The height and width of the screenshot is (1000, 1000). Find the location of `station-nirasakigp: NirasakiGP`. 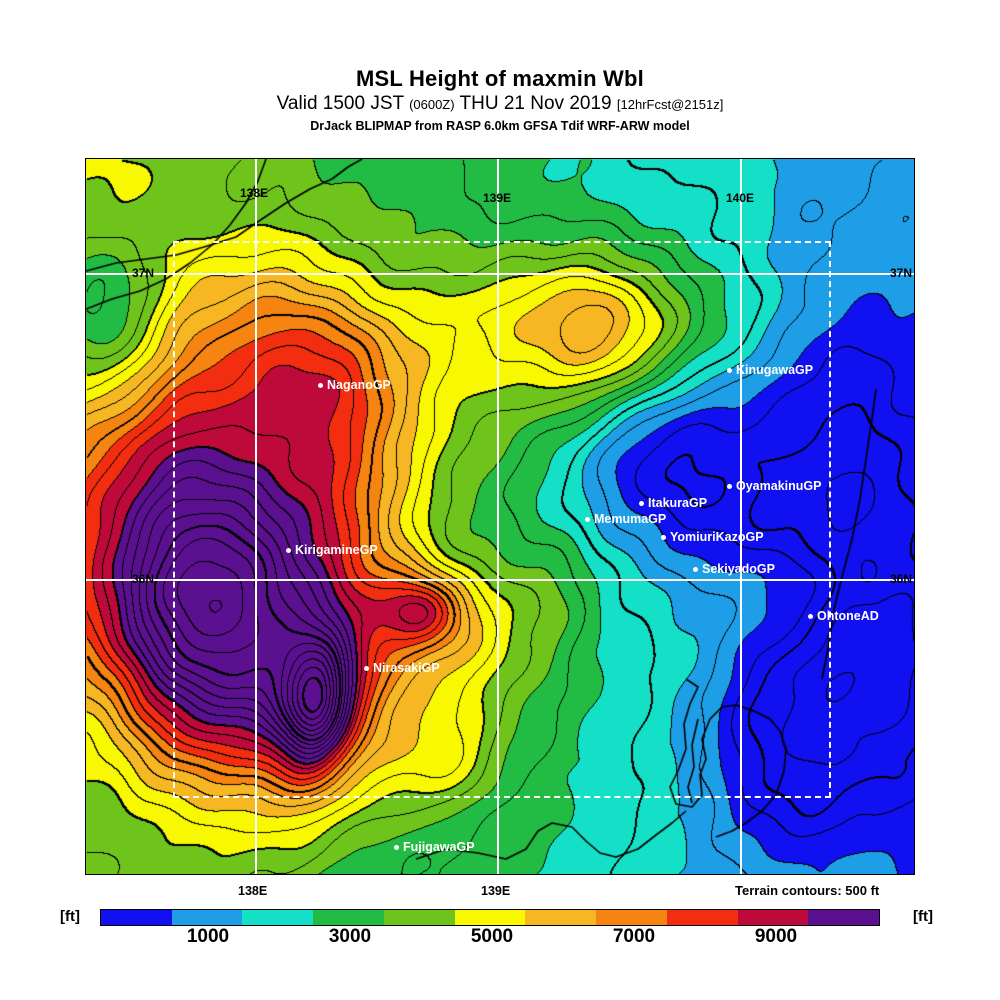

station-nirasakigp: NirasakiGP is located at coordinates (402, 668).